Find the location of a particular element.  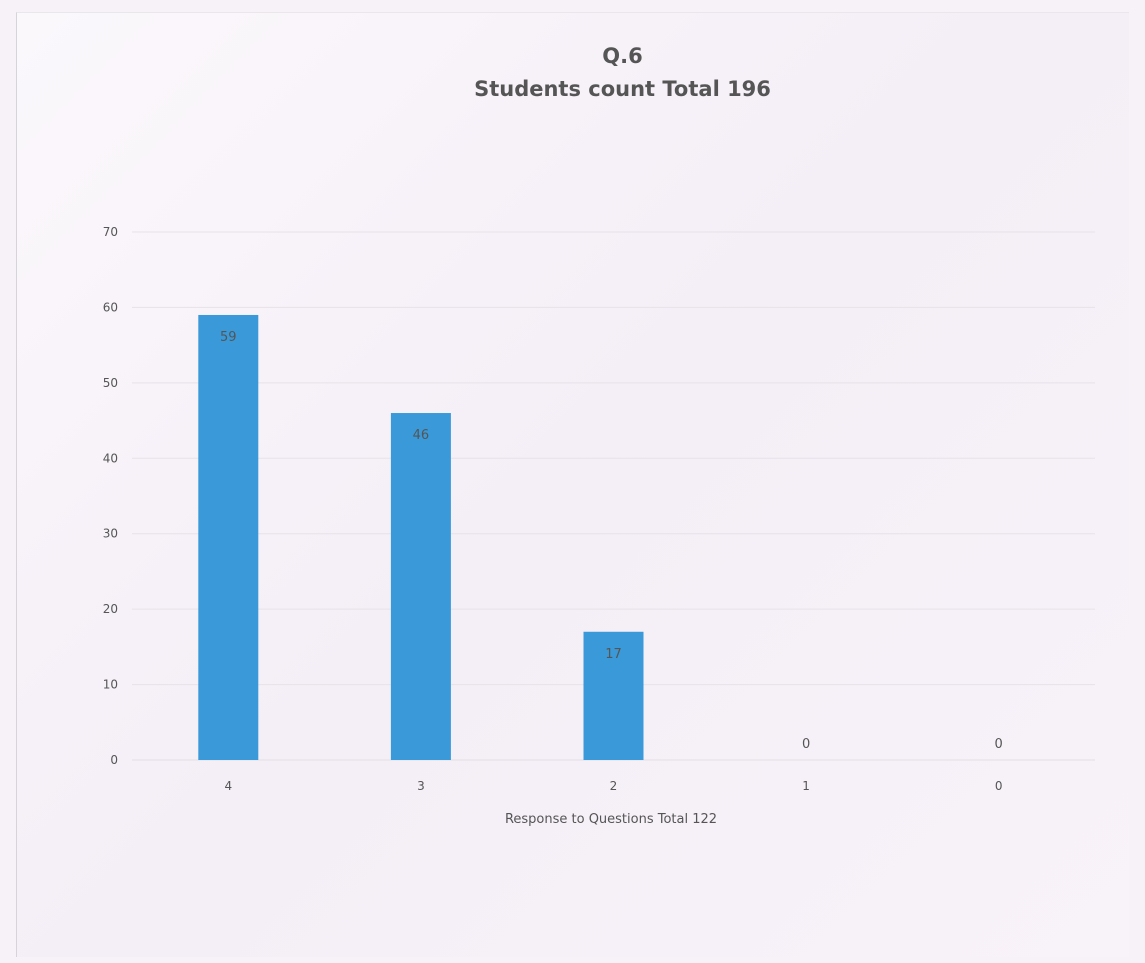

data-label-3: 46 is located at coordinates (421, 435).